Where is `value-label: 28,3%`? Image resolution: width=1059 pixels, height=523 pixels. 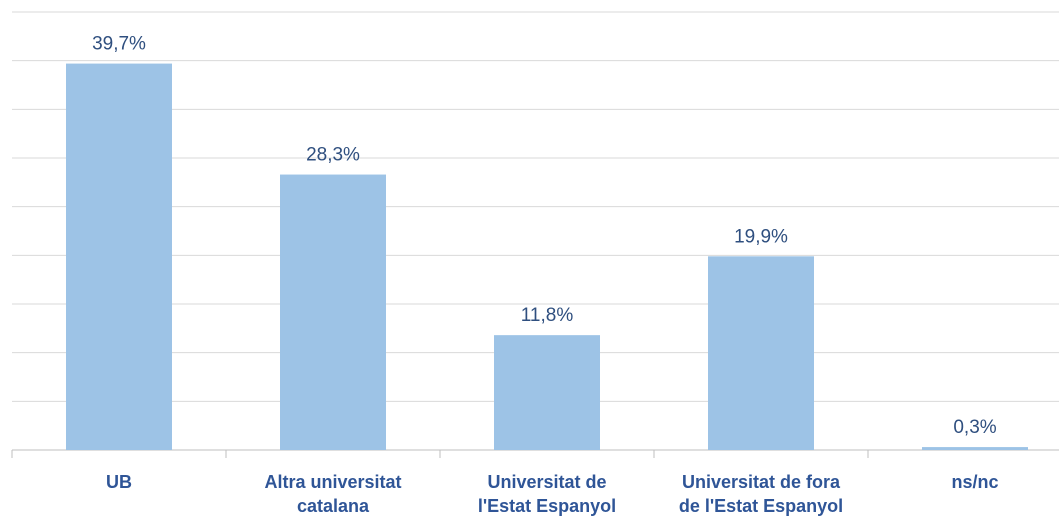 value-label: 28,3% is located at coordinates (333, 155).